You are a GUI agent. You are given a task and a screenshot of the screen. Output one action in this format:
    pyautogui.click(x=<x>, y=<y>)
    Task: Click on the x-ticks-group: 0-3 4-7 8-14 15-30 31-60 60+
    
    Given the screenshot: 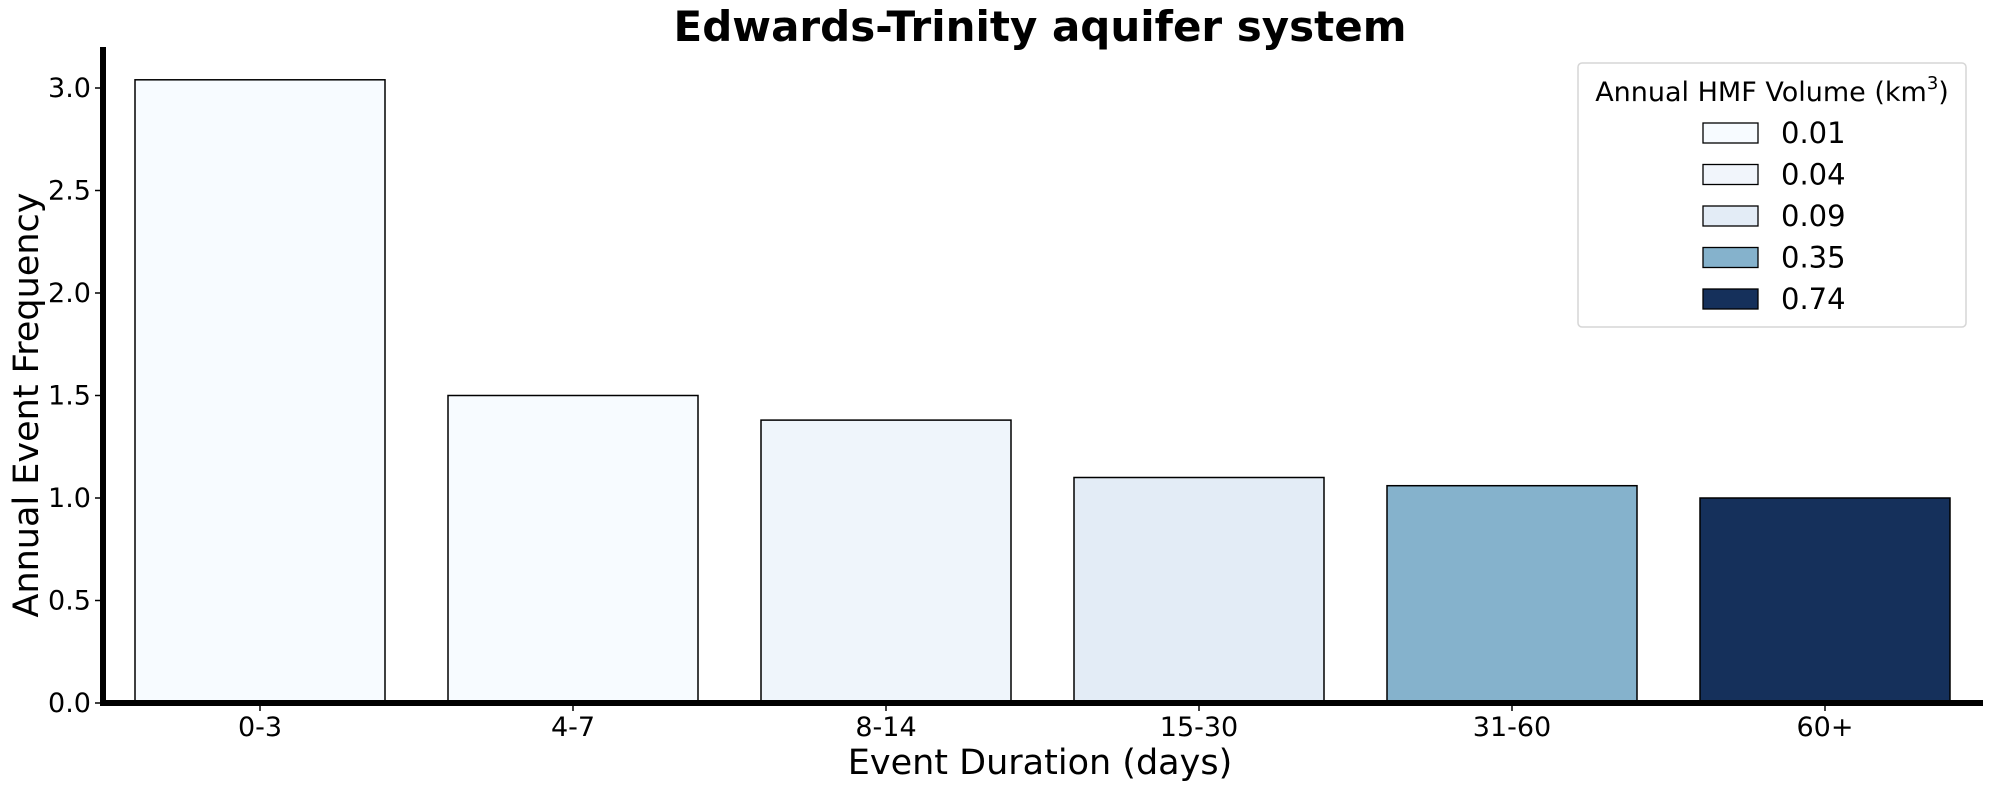 What is the action you would take?
    pyautogui.click(x=1046, y=723)
    